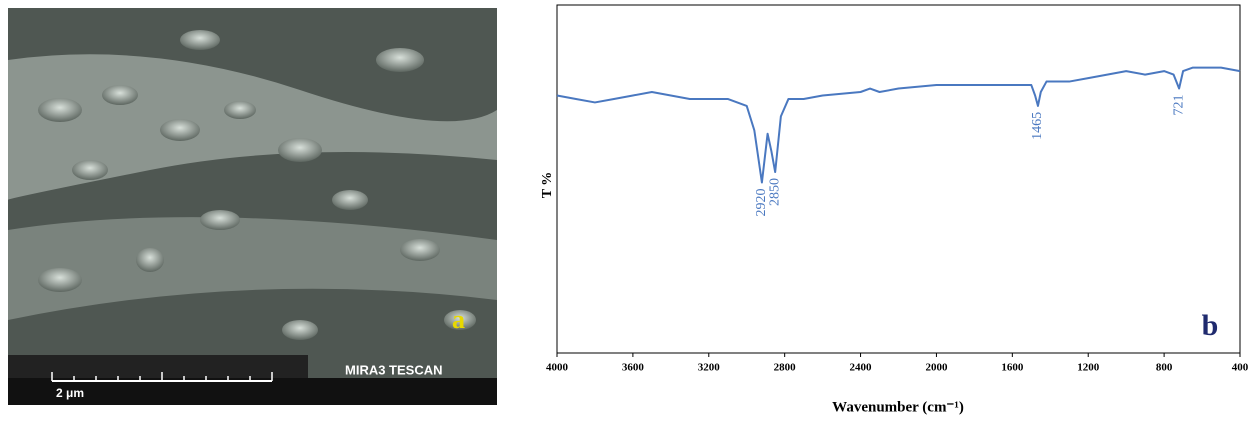 The height and width of the screenshot is (423, 1252). What do you see at coordinates (774, 192) in the screenshot?
I see `peak-label: 2850` at bounding box center [774, 192].